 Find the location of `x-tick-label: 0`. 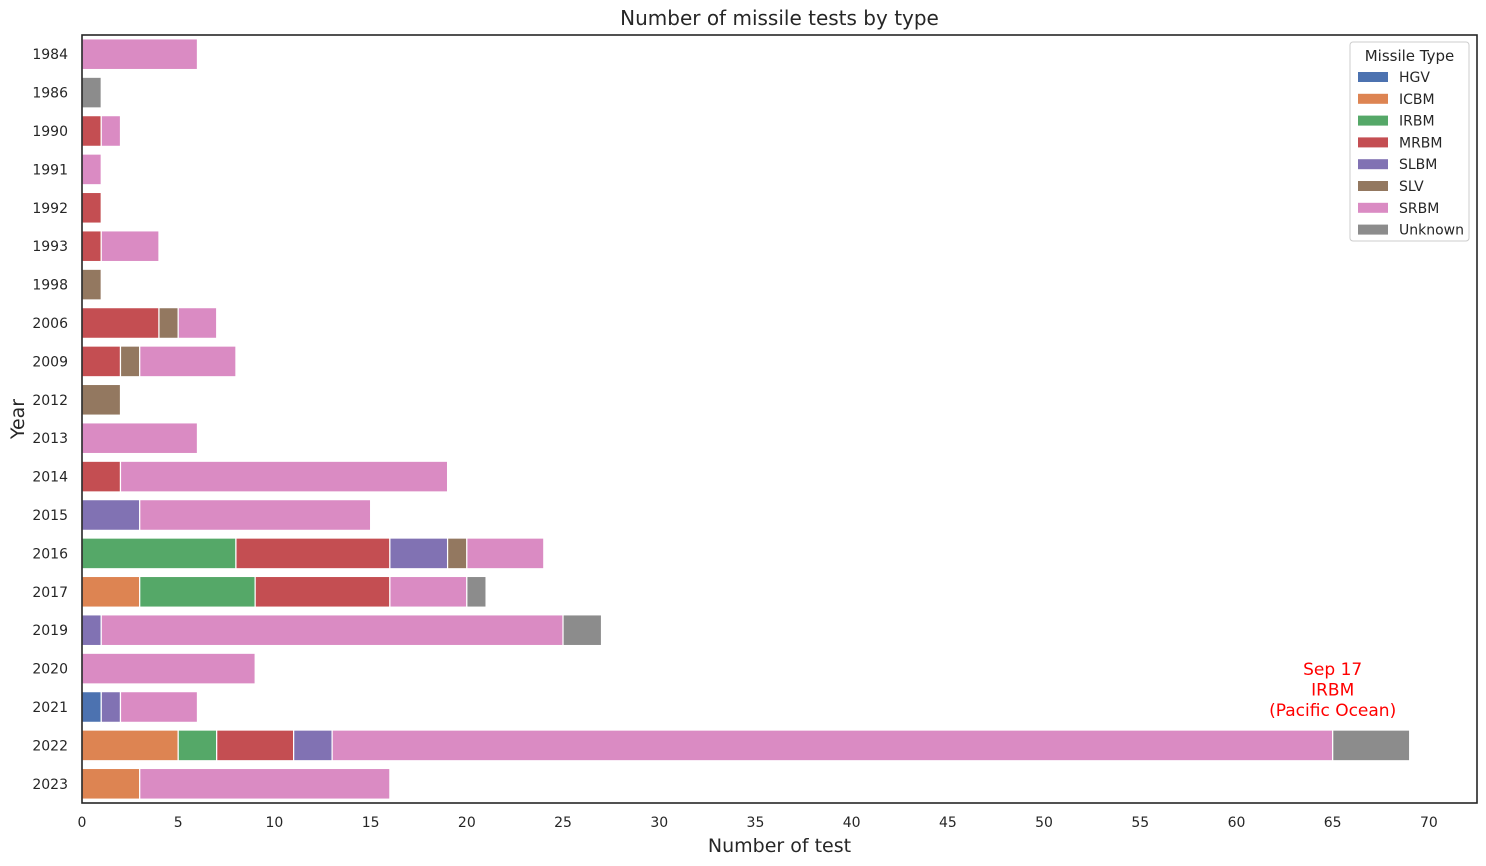

x-tick-label: 0 is located at coordinates (82, 823).